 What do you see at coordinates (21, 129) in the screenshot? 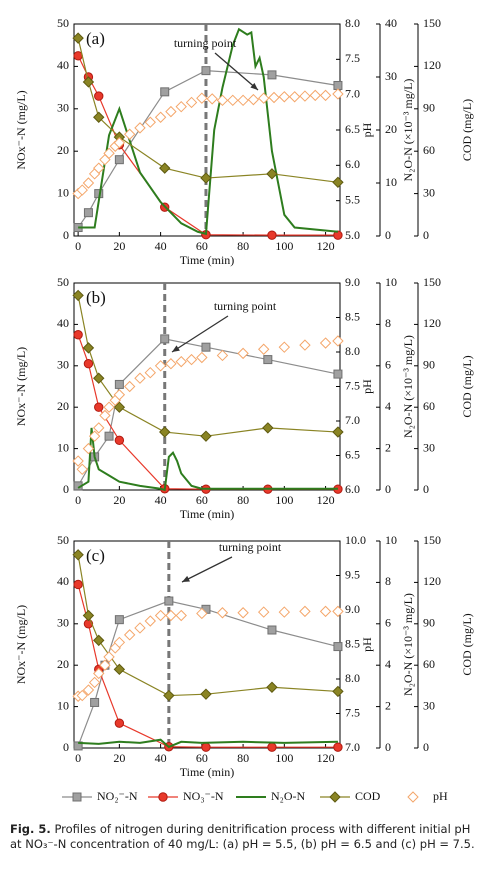
I see `y-axis-label: NOx⁻-N (mg/L)` at bounding box center [21, 129].